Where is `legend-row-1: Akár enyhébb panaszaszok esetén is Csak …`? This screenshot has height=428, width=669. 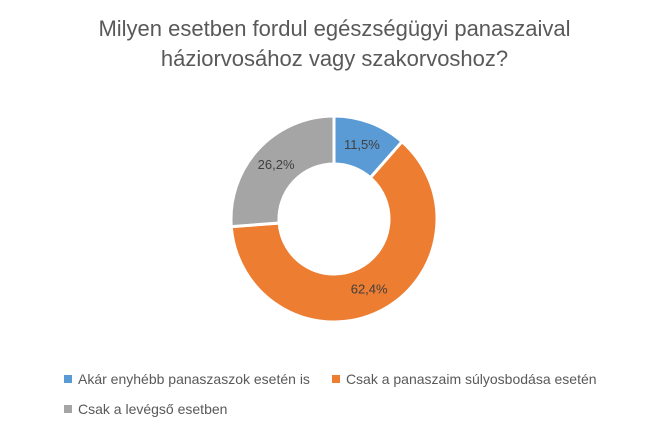
legend-row-1: Akár enyhébb panaszaszok esetén is Csak … is located at coordinates (354, 379).